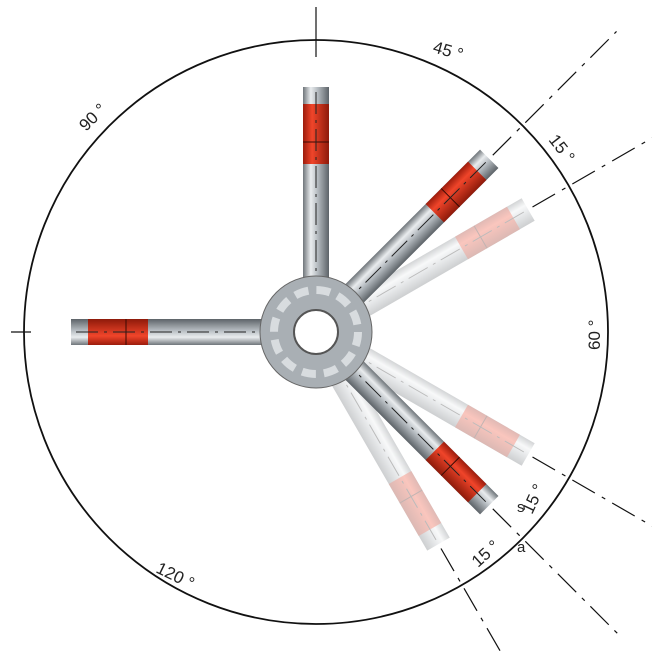  I want to click on rosette, so click(316, 332).